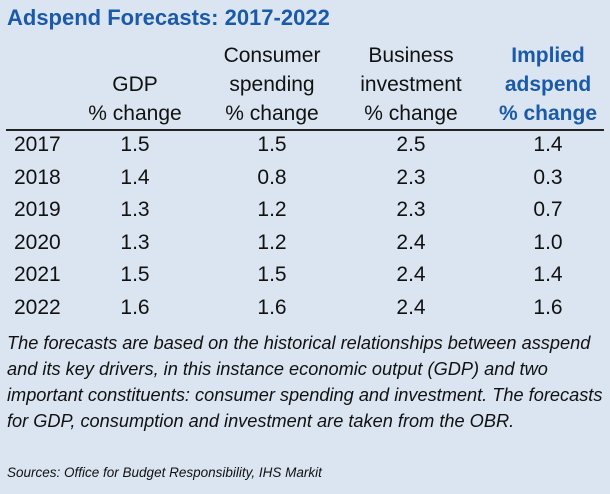 The height and width of the screenshot is (494, 610). I want to click on year-cell: 2021, so click(37, 274).